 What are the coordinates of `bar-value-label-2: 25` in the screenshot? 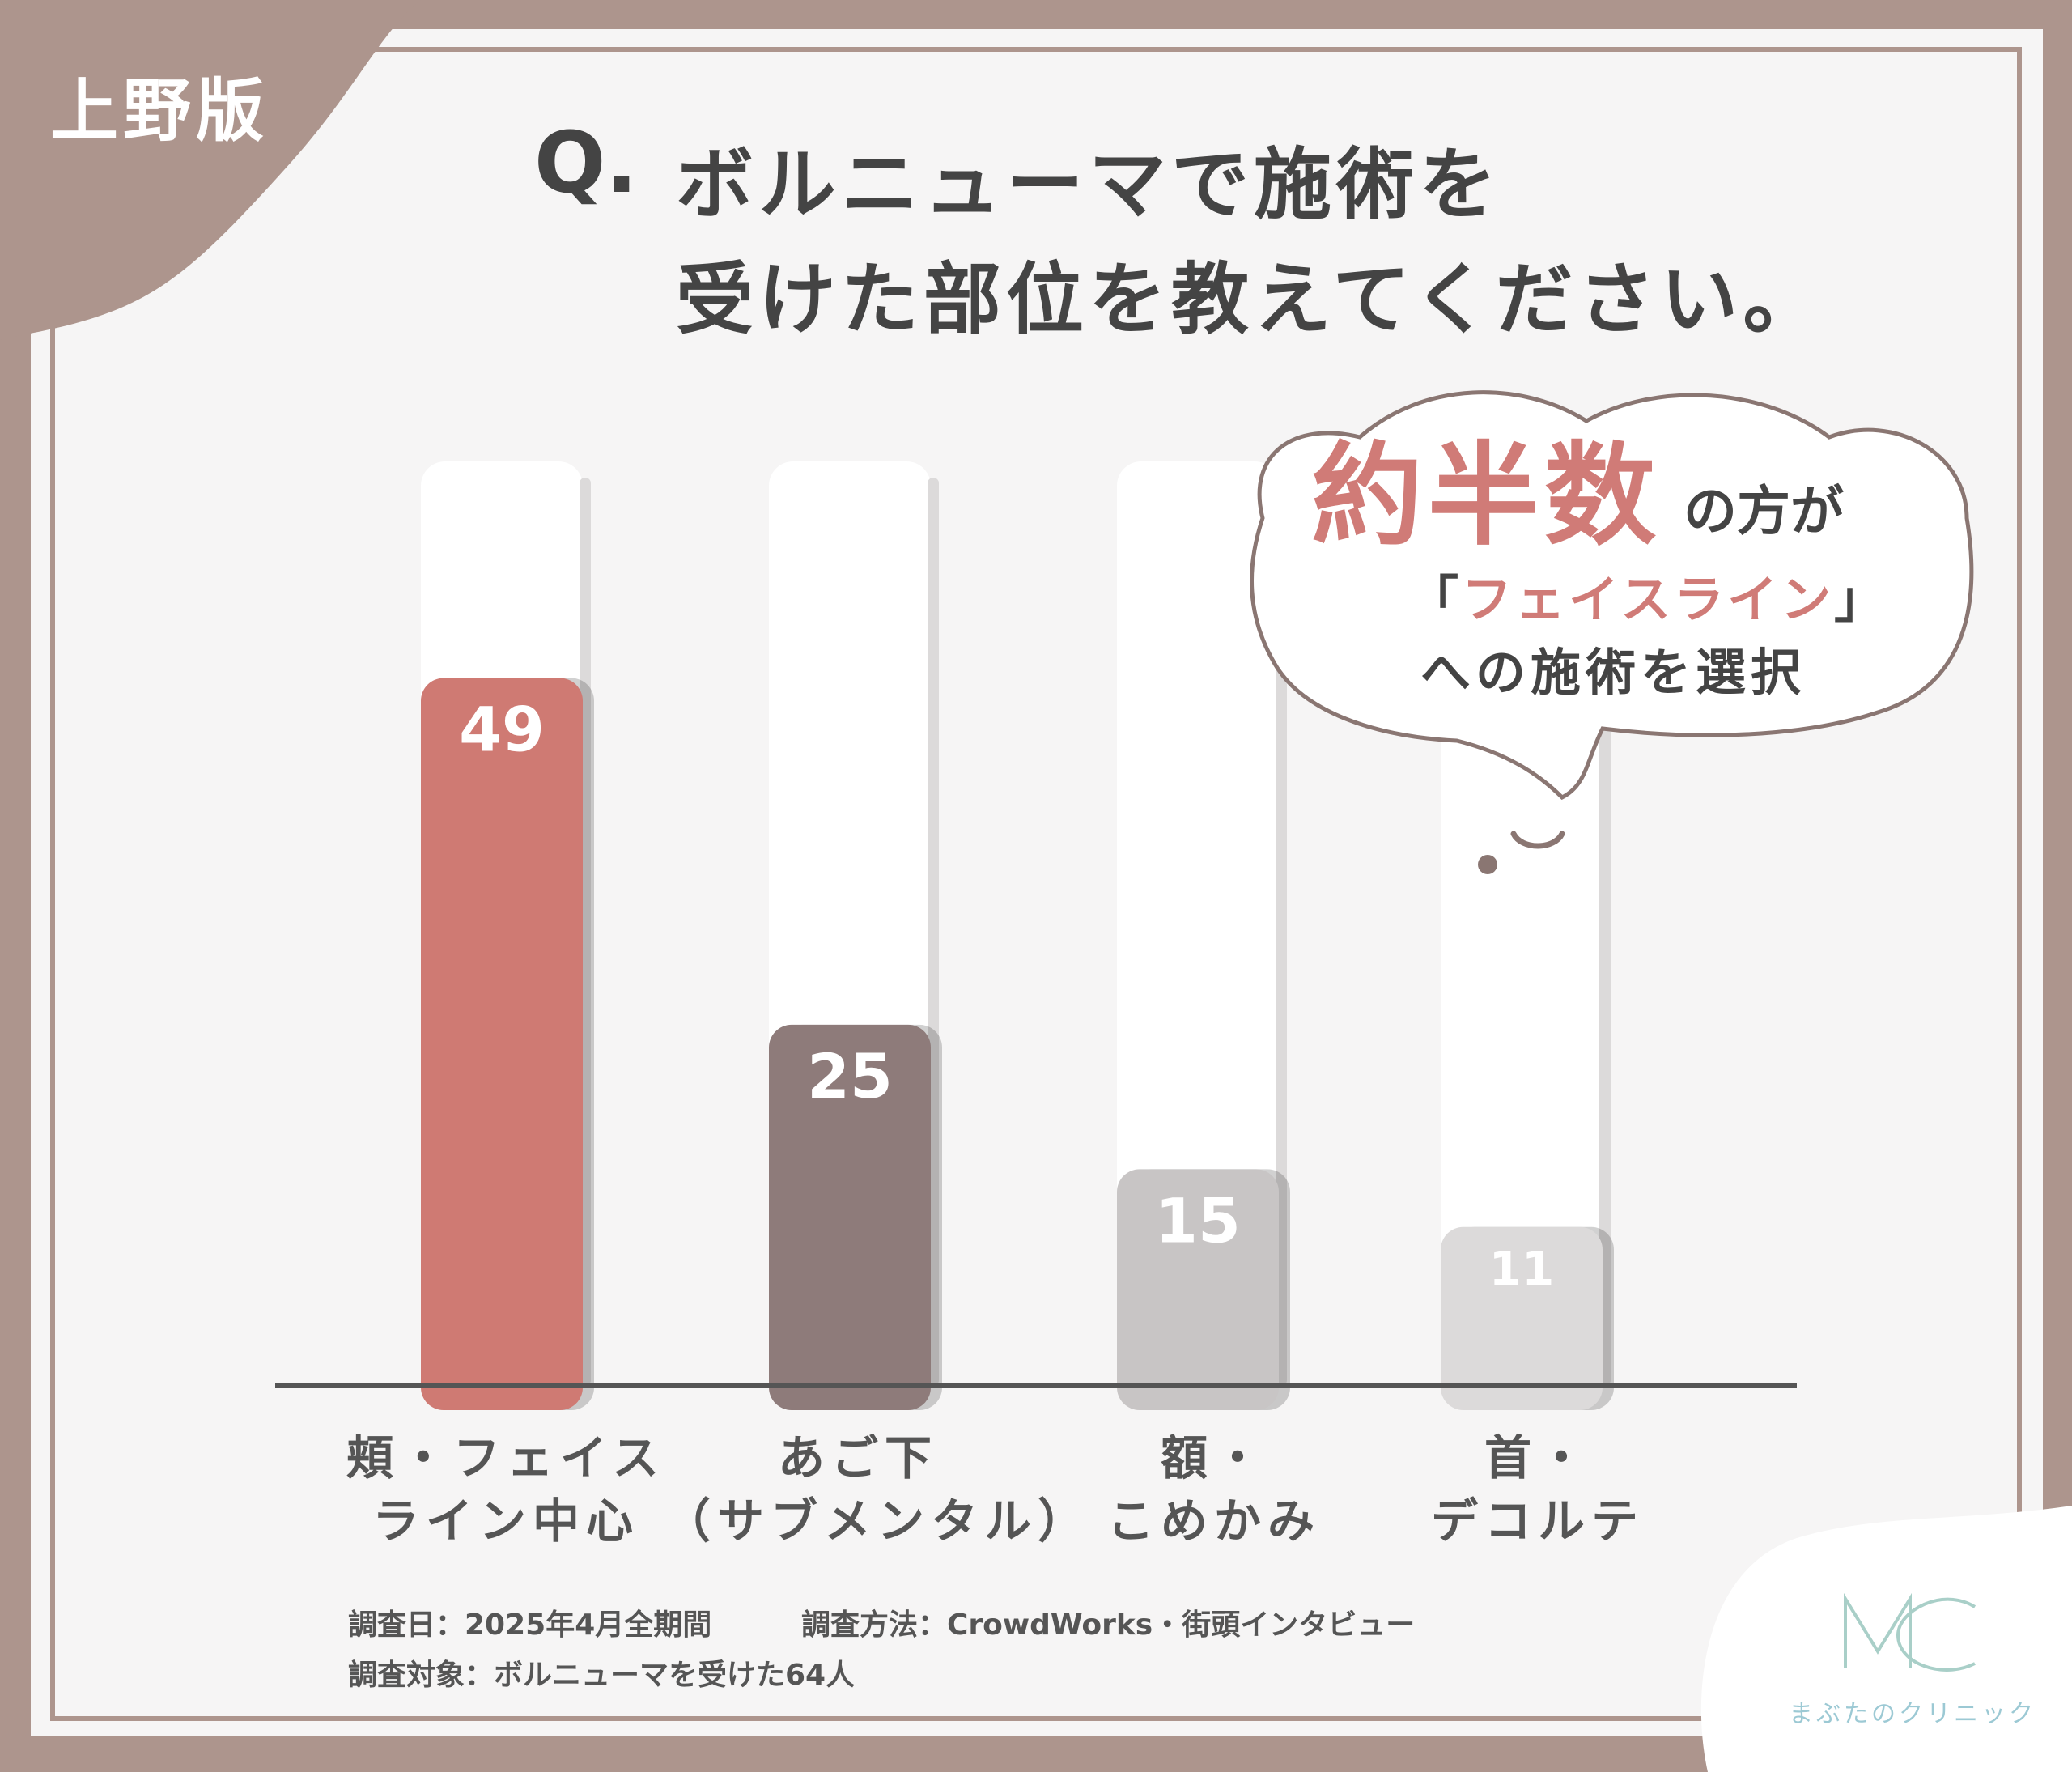 It's located at (850, 1076).